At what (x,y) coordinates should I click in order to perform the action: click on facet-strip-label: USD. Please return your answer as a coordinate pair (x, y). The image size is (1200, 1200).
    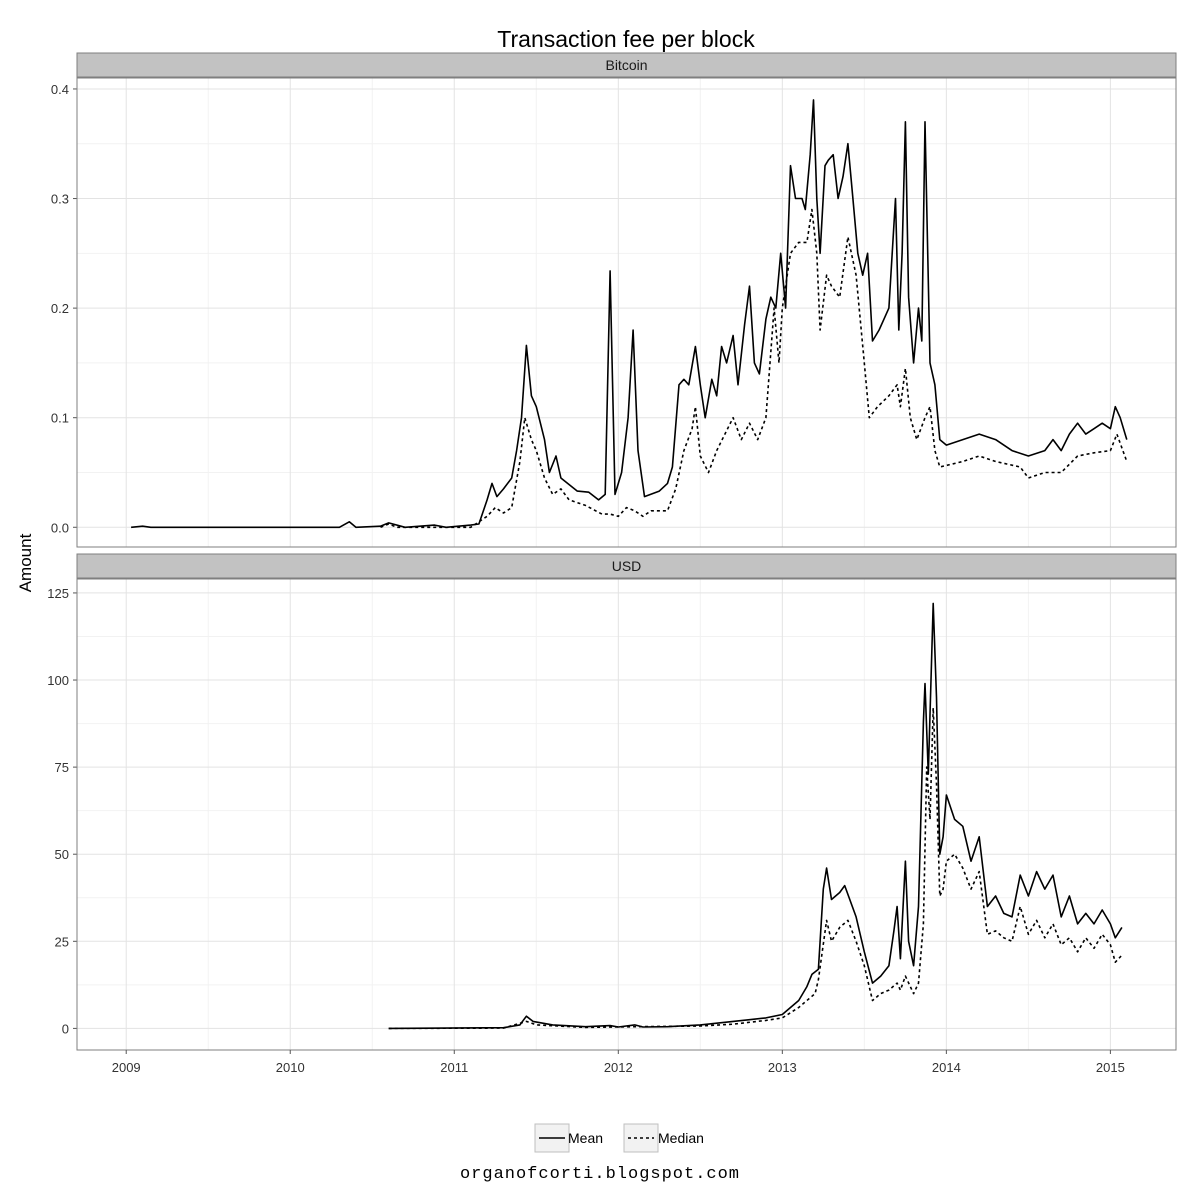
    Looking at the image, I should click on (627, 566).